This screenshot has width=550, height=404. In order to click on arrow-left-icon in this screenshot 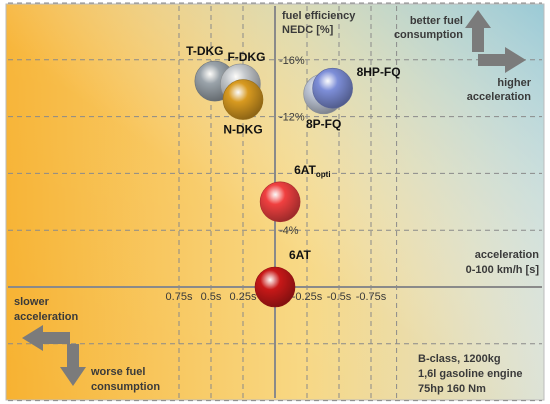, I will do `click(46, 338)`.